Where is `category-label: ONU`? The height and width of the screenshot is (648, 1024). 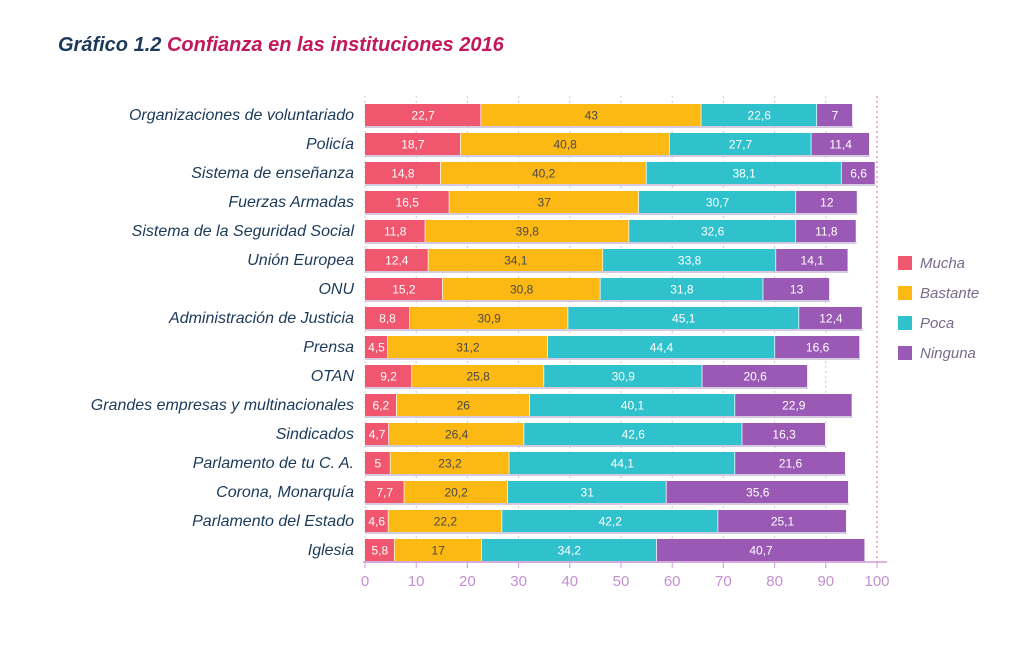 category-label: ONU is located at coordinates (336, 289).